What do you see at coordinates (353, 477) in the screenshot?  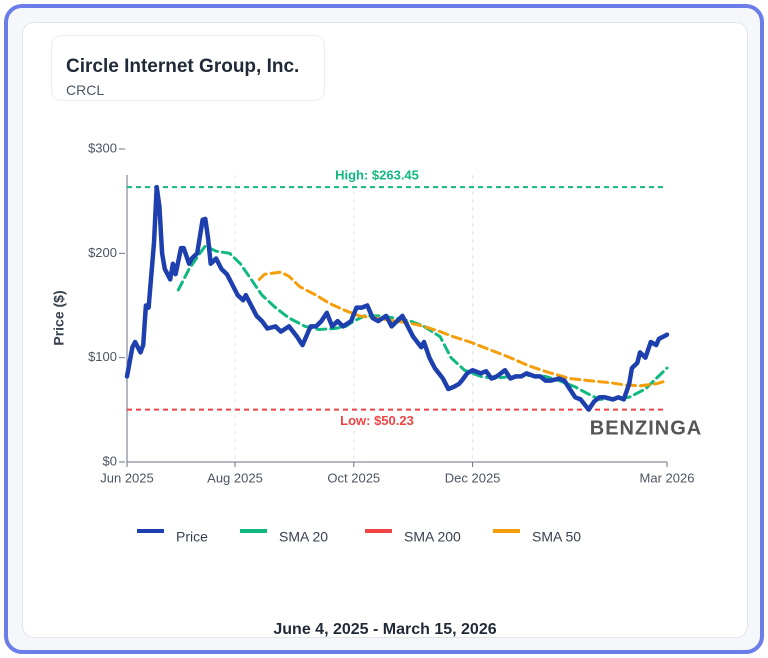 I see `x-tick-label: Oct 2025` at bounding box center [353, 477].